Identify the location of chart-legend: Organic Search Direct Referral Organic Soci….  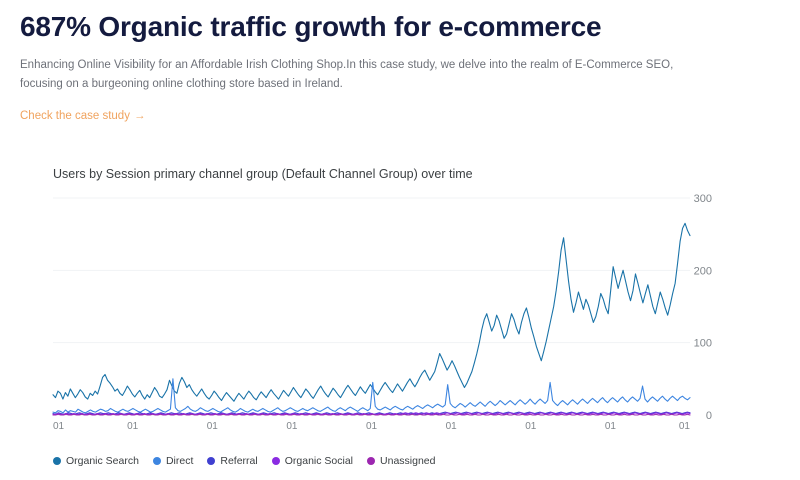
(244, 461).